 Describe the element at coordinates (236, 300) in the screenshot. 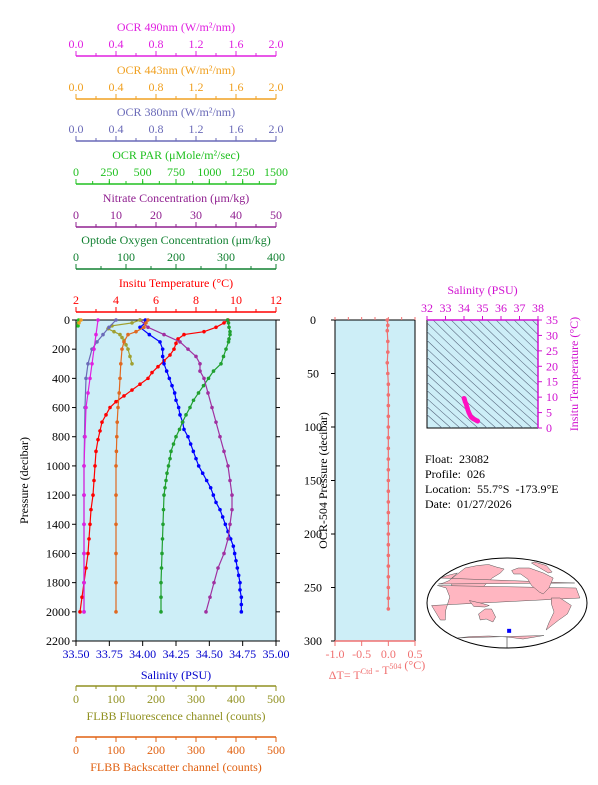

I see `axis-tick-label: 10` at that location.